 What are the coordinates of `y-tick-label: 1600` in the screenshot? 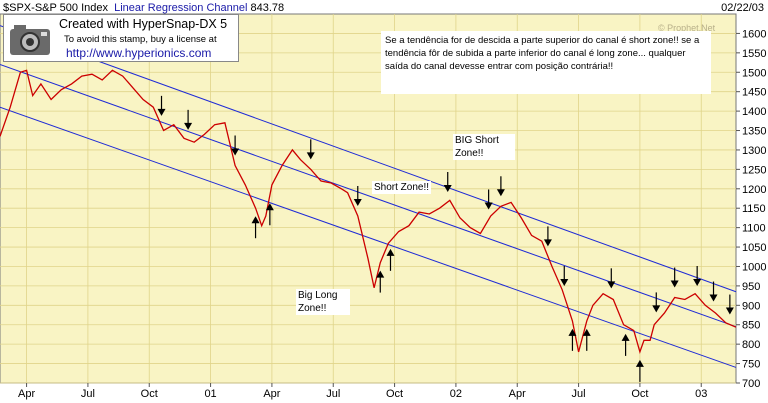 It's located at (754, 34).